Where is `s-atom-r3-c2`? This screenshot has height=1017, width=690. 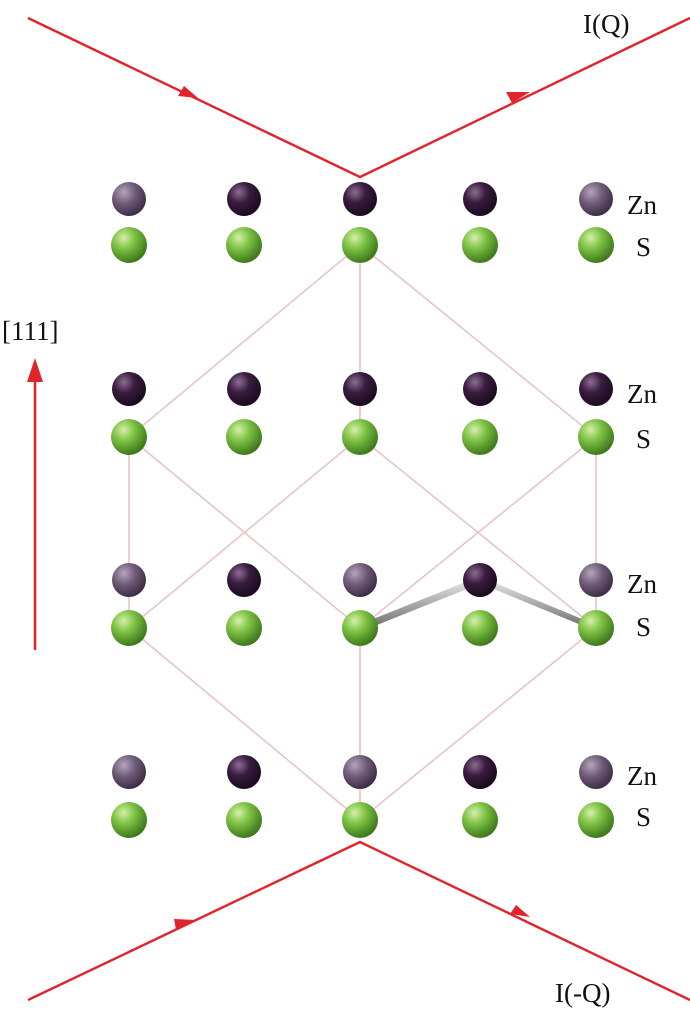 s-atom-r3-c2 is located at coordinates (244, 628).